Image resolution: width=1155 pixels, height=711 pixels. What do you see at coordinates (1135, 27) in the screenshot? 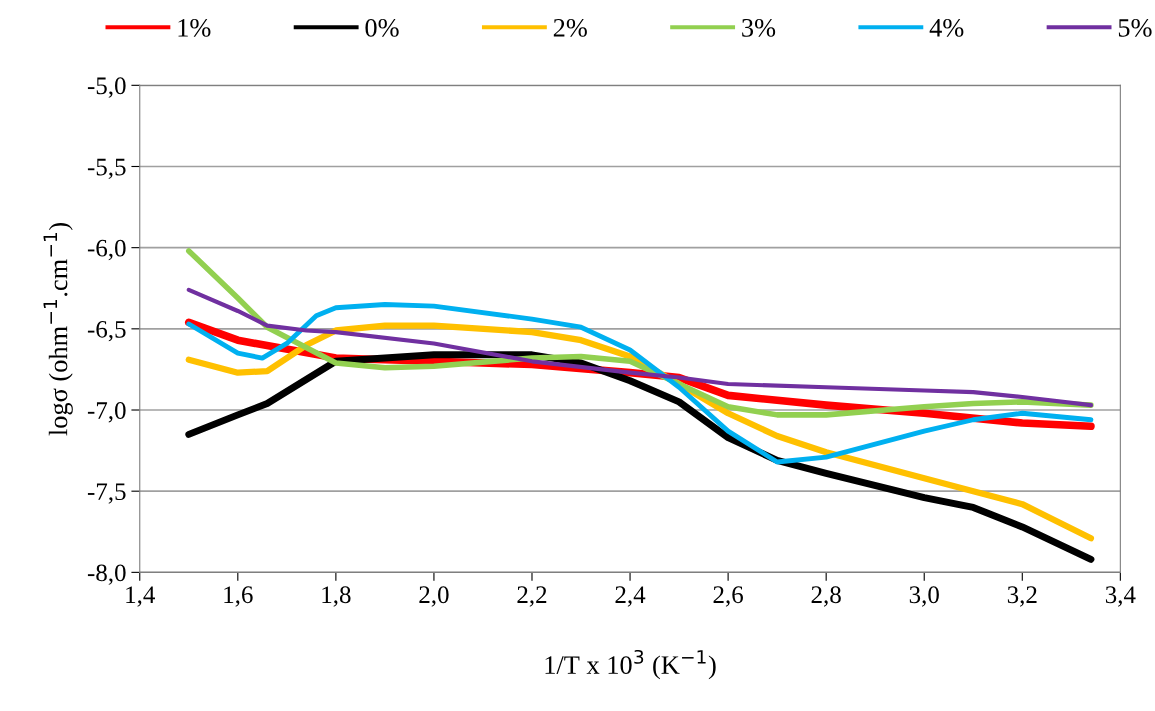
I see `legend-label: 5%` at bounding box center [1135, 27].